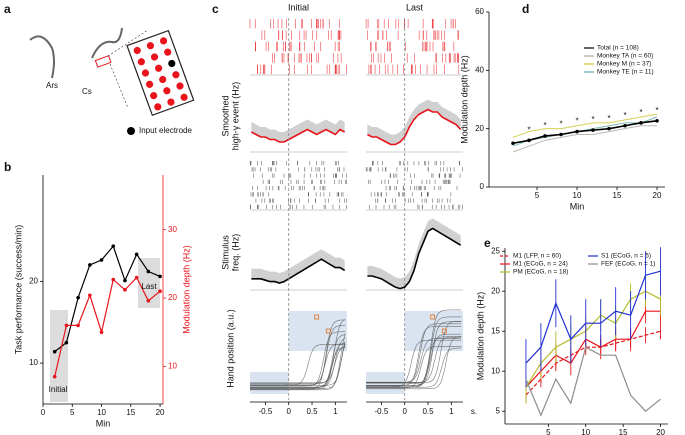 The height and width of the screenshot is (435, 685). Describe the element at coordinates (7, 167) in the screenshot. I see `panel-letter: b` at that location.